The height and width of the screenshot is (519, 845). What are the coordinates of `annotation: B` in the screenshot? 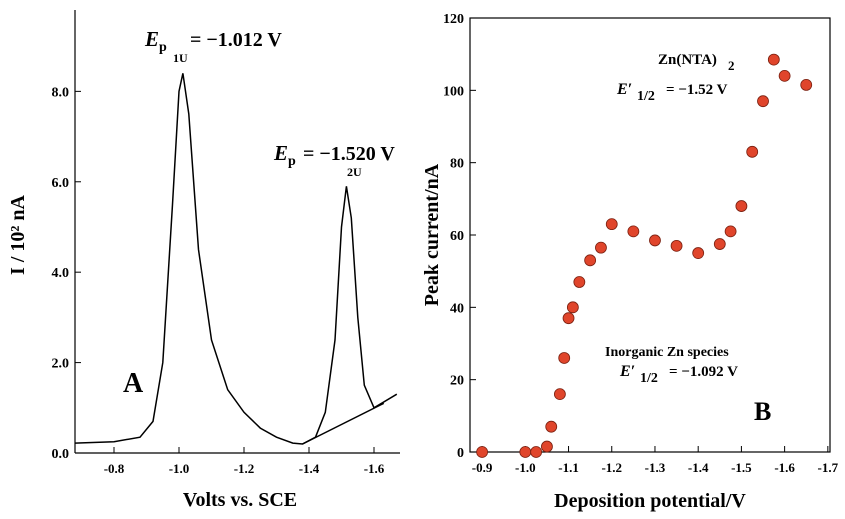 It's located at (762, 411).